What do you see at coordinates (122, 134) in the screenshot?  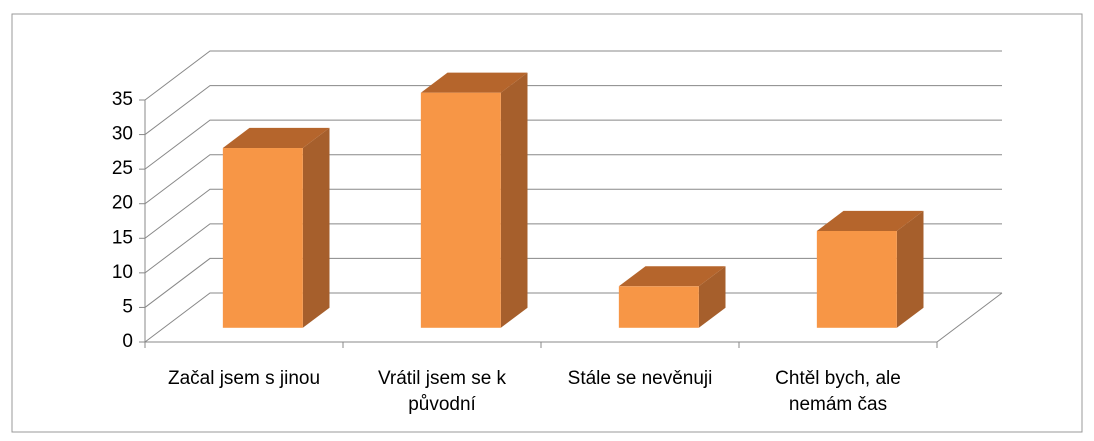 I see `y-tick-label: 30` at bounding box center [122, 134].